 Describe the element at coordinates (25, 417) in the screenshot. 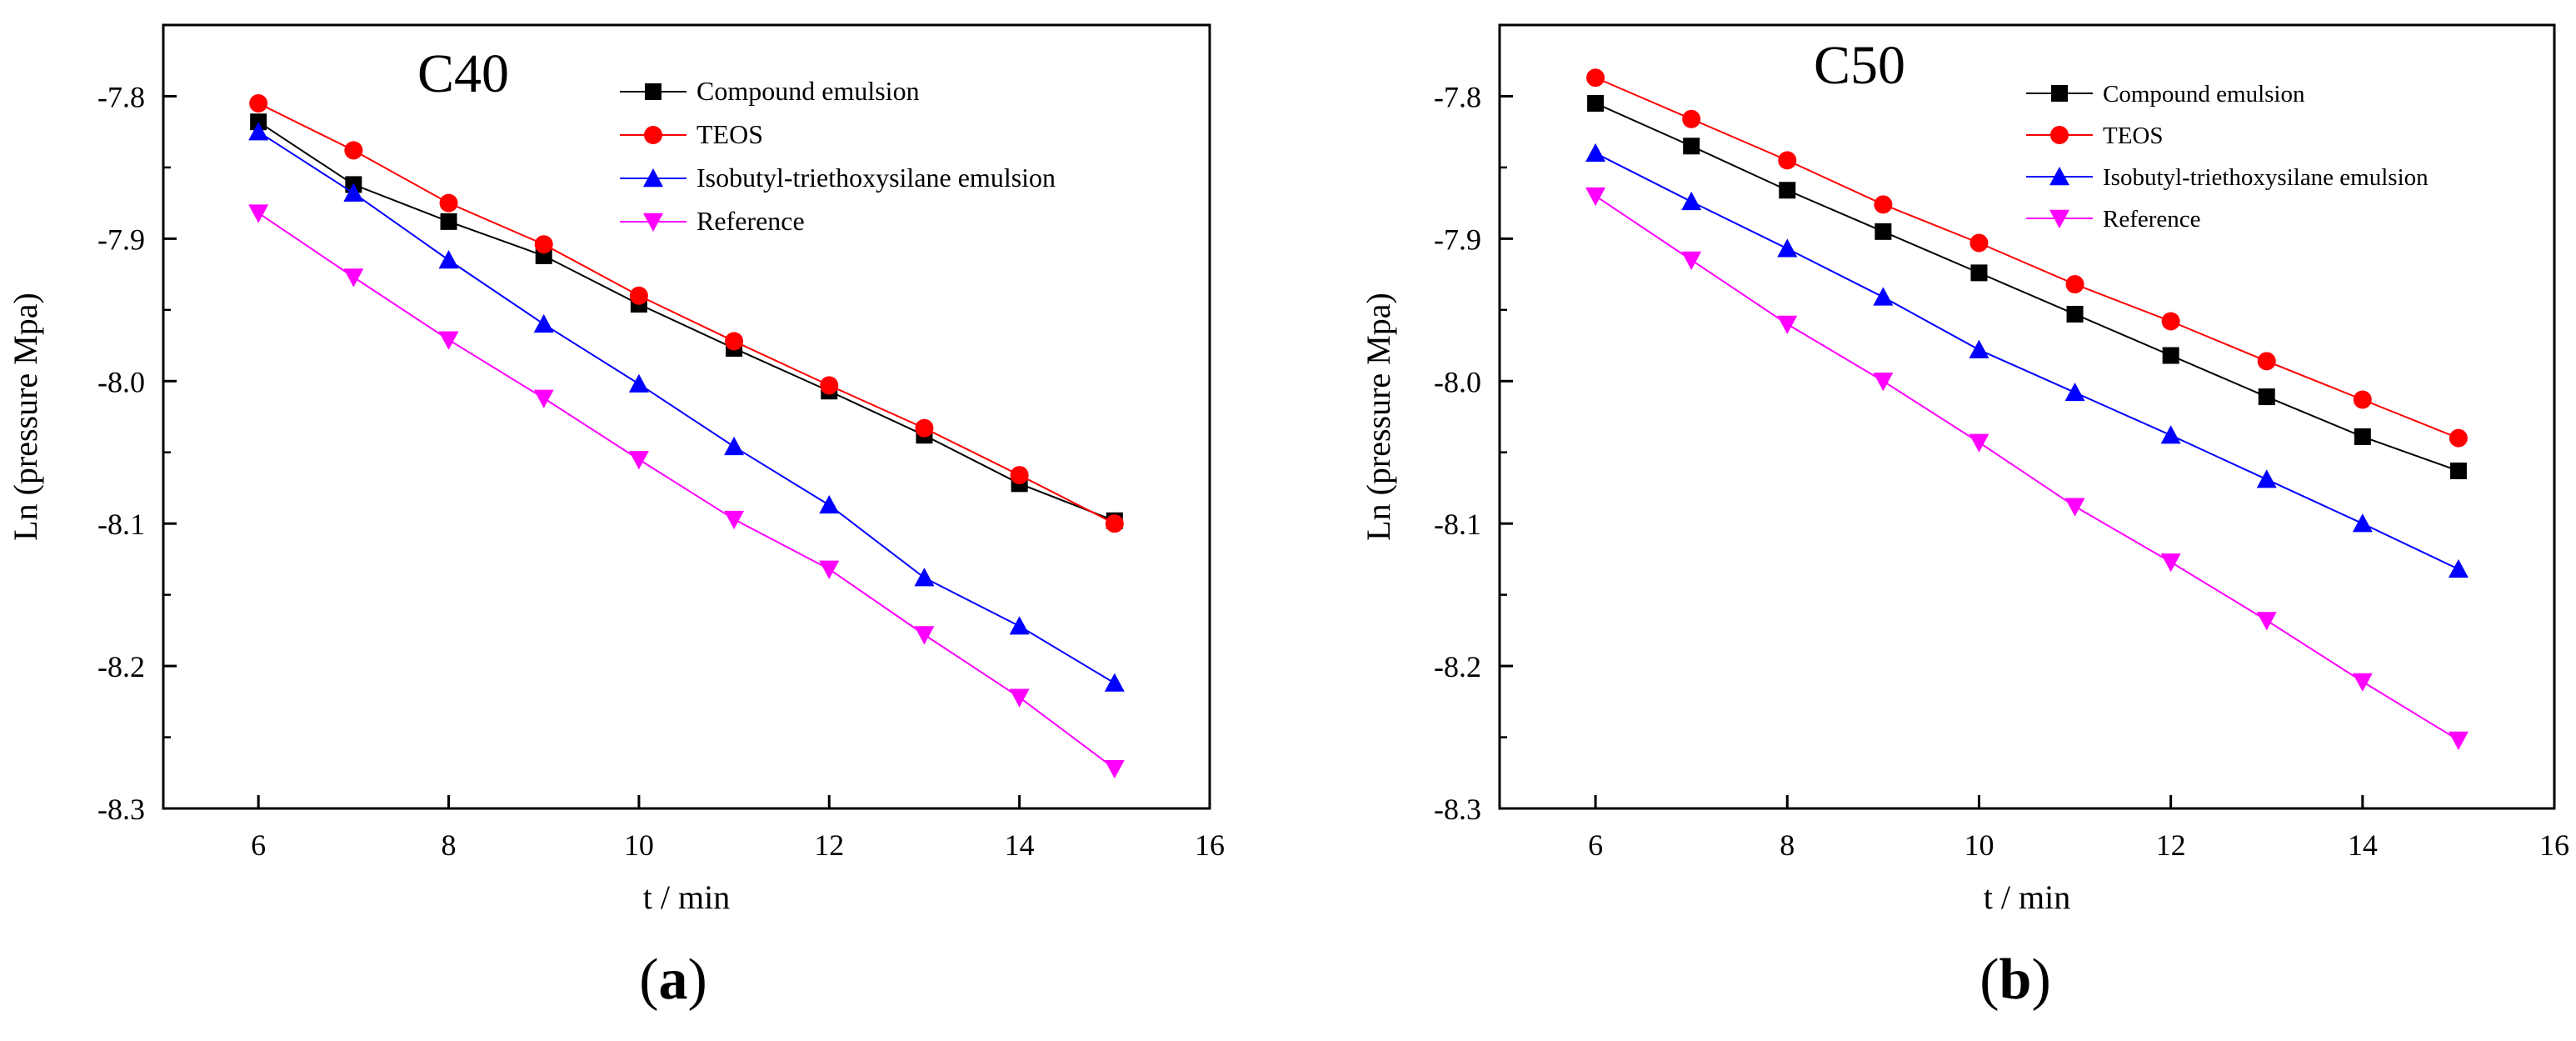

I see `y-axis-label: Ln (pressure Mpa)` at that location.